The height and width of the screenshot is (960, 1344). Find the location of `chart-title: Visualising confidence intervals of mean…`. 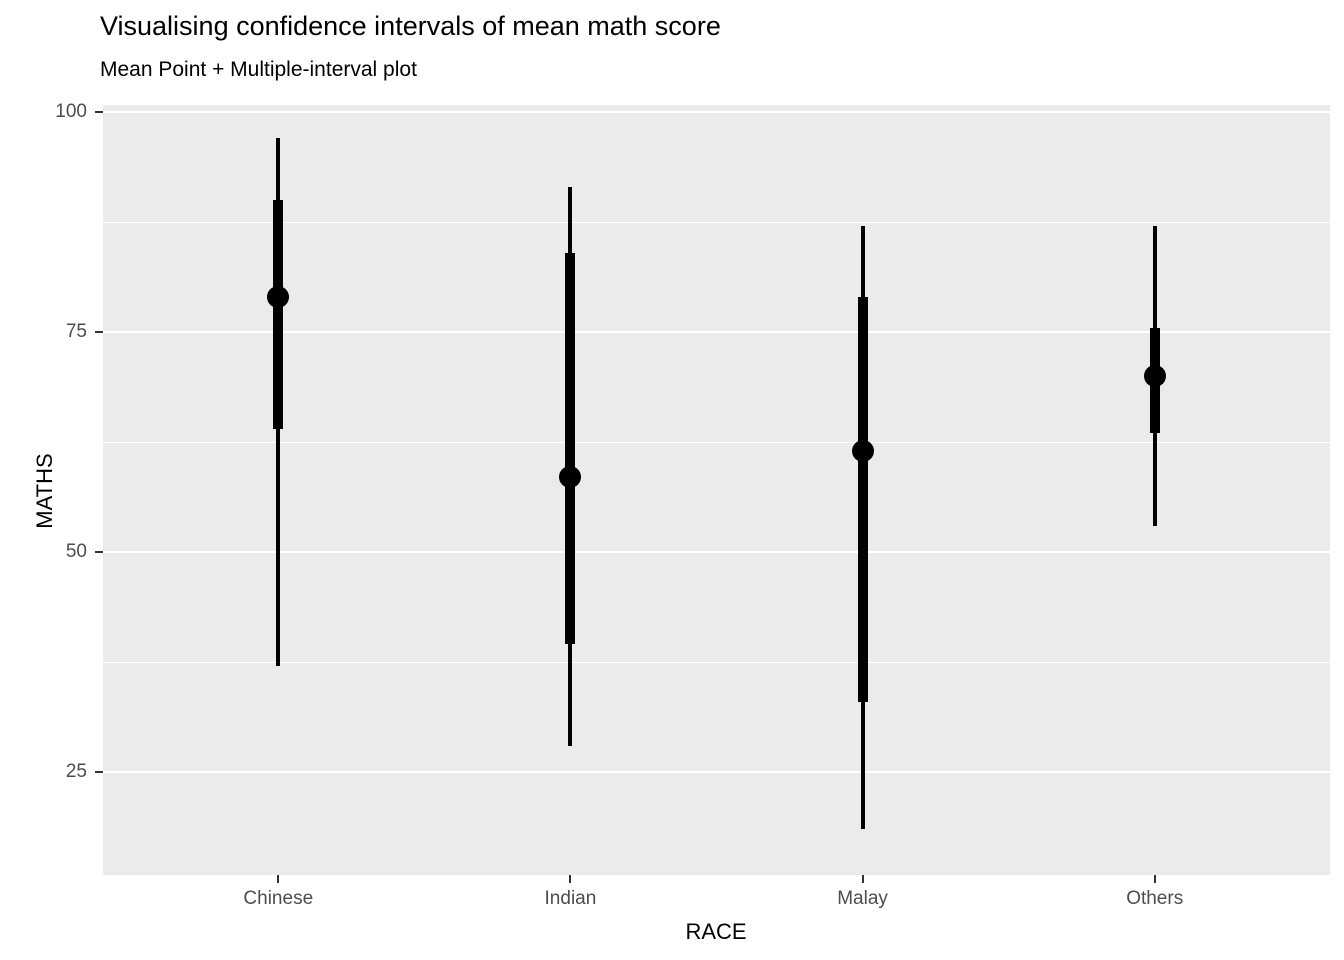

chart-title: Visualising confidence intervals of mean… is located at coordinates (410, 26).